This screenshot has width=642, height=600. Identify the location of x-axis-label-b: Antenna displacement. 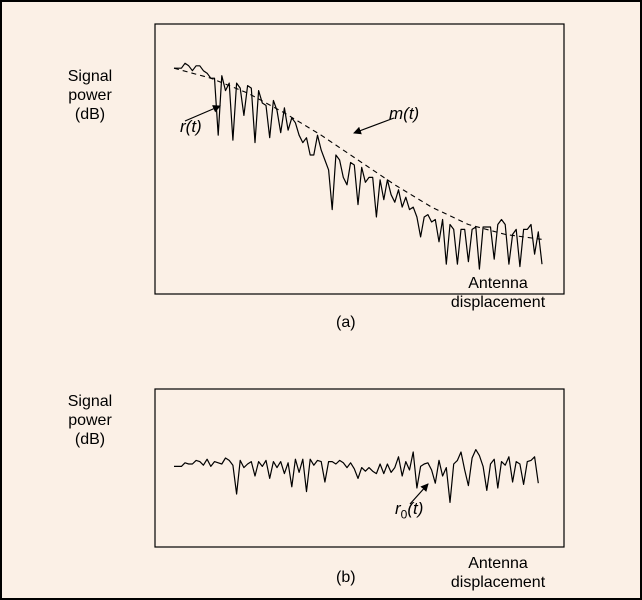
(498, 573).